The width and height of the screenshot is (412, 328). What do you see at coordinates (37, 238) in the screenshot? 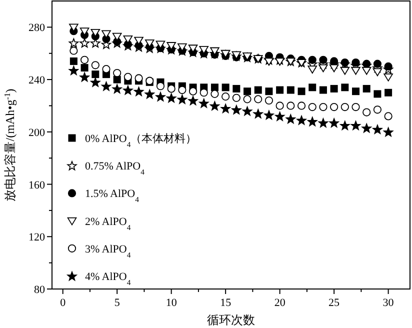
I see `y-tick-label: 120` at bounding box center [37, 238].